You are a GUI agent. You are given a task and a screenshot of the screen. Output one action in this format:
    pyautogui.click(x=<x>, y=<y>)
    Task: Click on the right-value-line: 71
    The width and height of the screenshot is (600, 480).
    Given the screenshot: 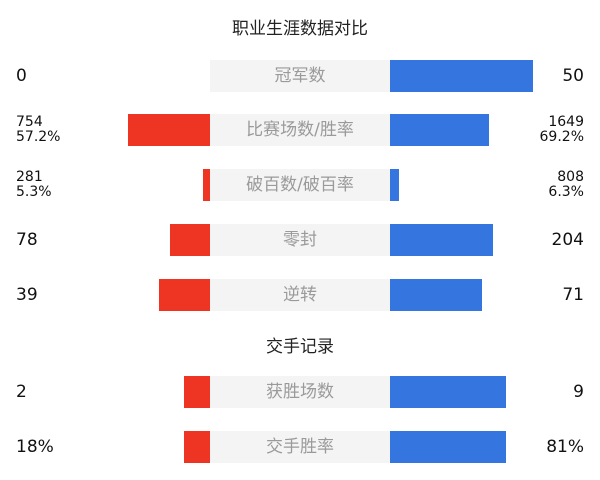 What is the action you would take?
    pyautogui.click(x=573, y=295)
    